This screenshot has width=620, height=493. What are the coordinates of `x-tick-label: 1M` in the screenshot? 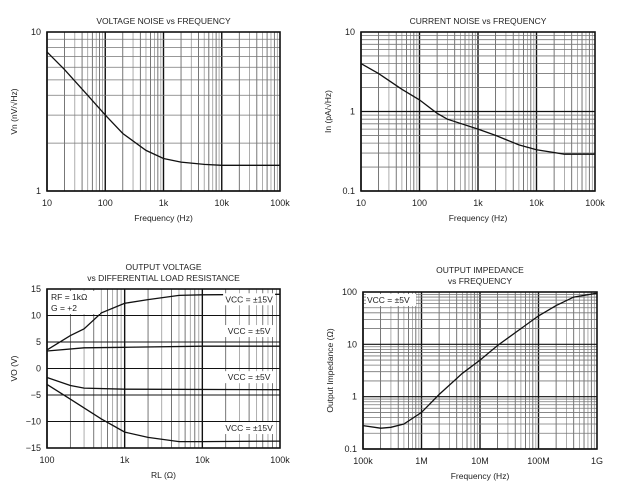 It's located at (421, 461).